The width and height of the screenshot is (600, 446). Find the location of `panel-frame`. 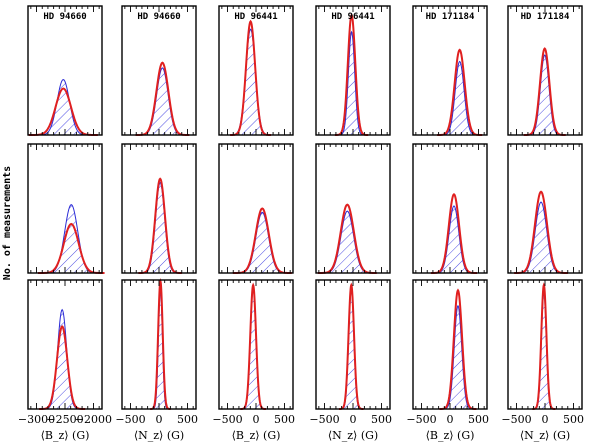

panel-frame is located at coordinates (450, 70).